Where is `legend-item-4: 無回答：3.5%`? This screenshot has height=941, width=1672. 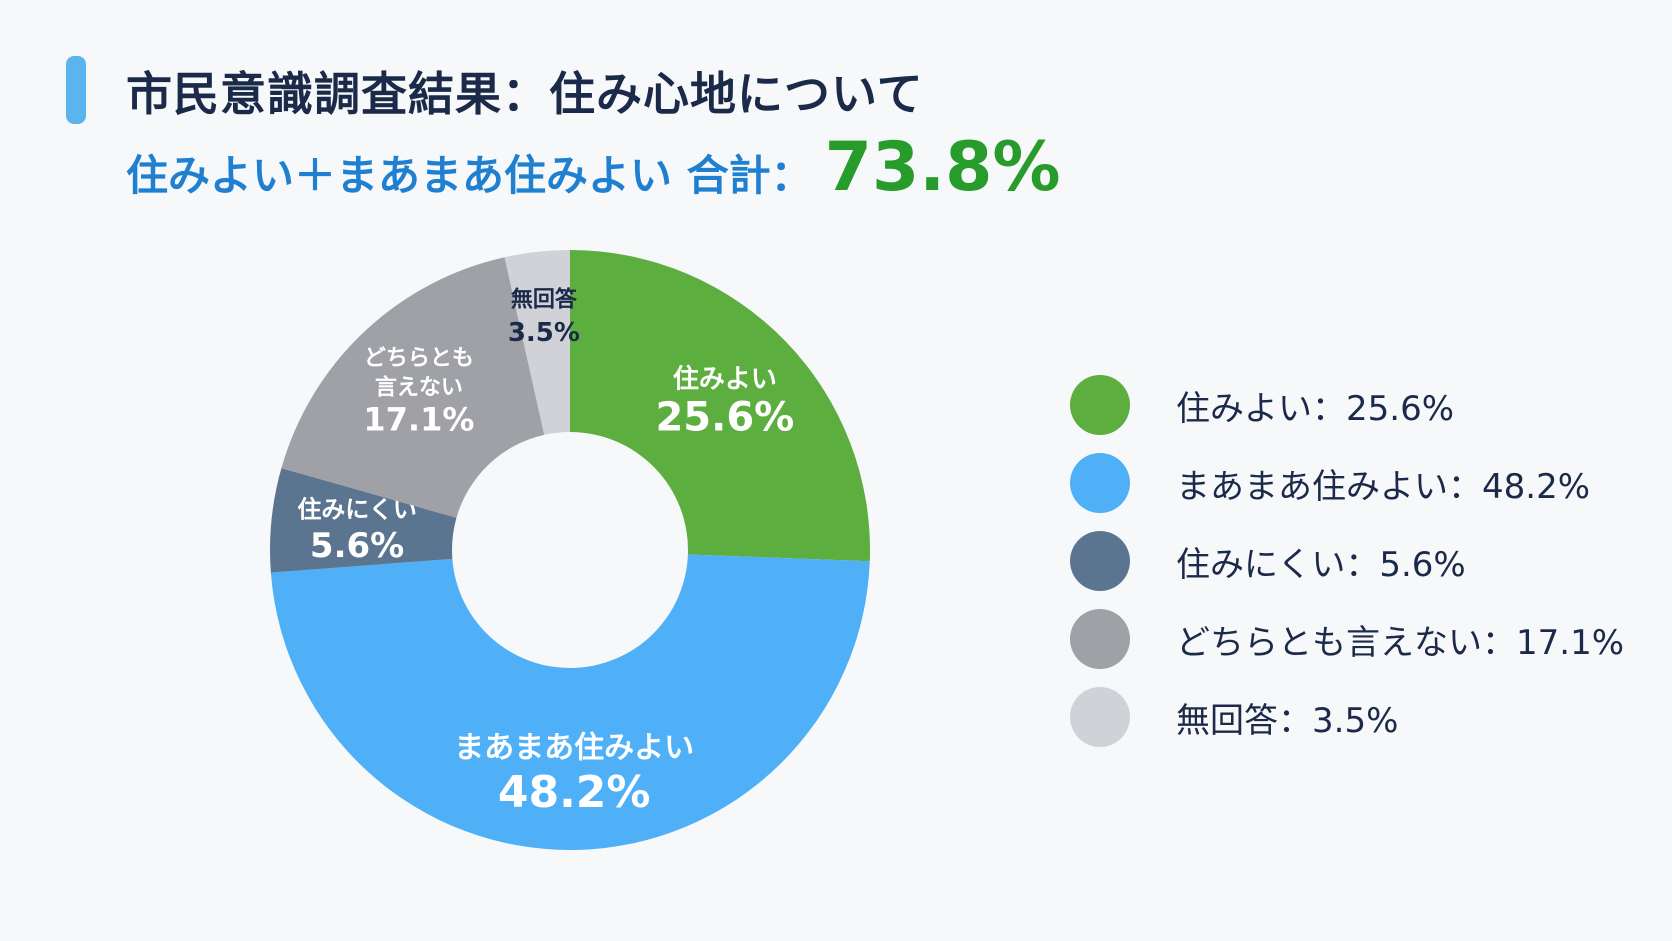
legend-item-4: 無回答：3.5% is located at coordinates (1347, 717).